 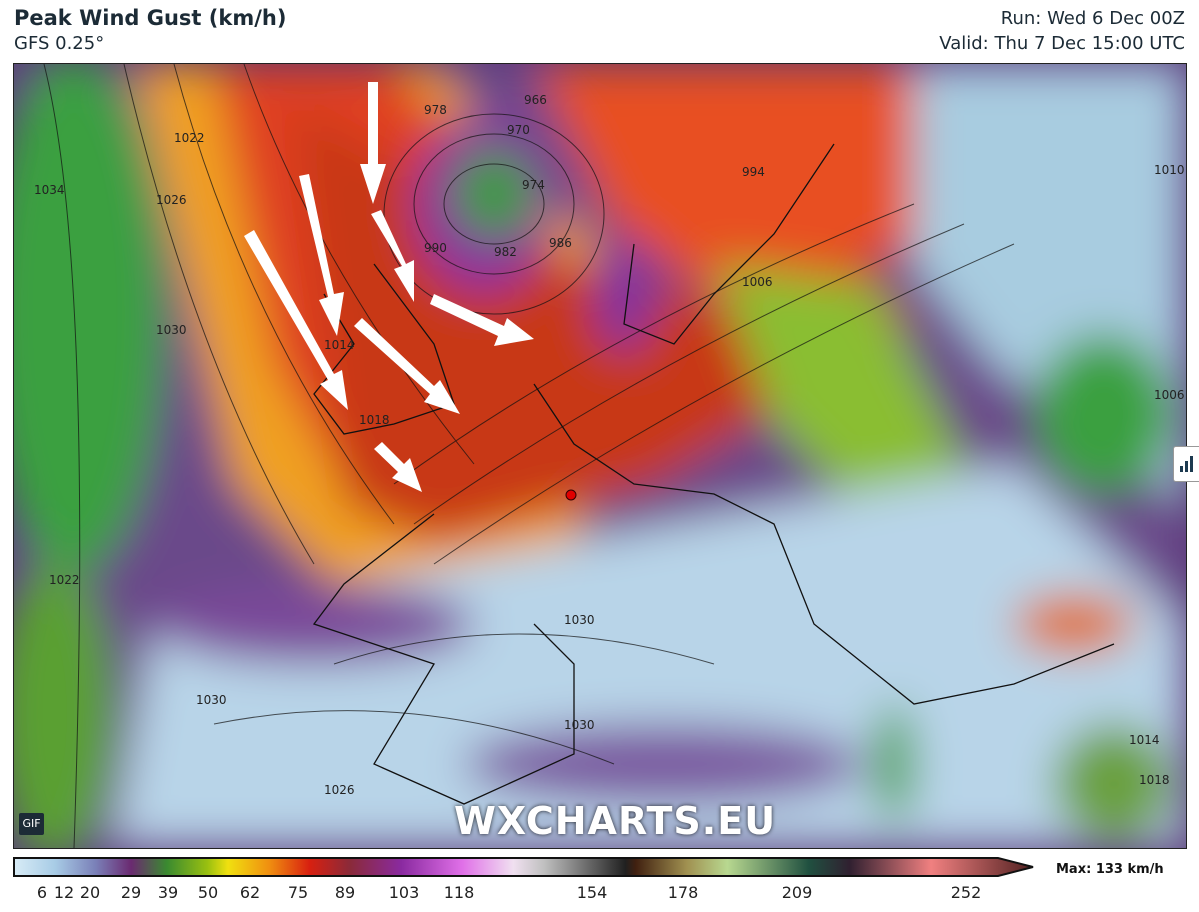 I want to click on map-title: Peak Wind Gust (km/h), so click(x=150, y=18).